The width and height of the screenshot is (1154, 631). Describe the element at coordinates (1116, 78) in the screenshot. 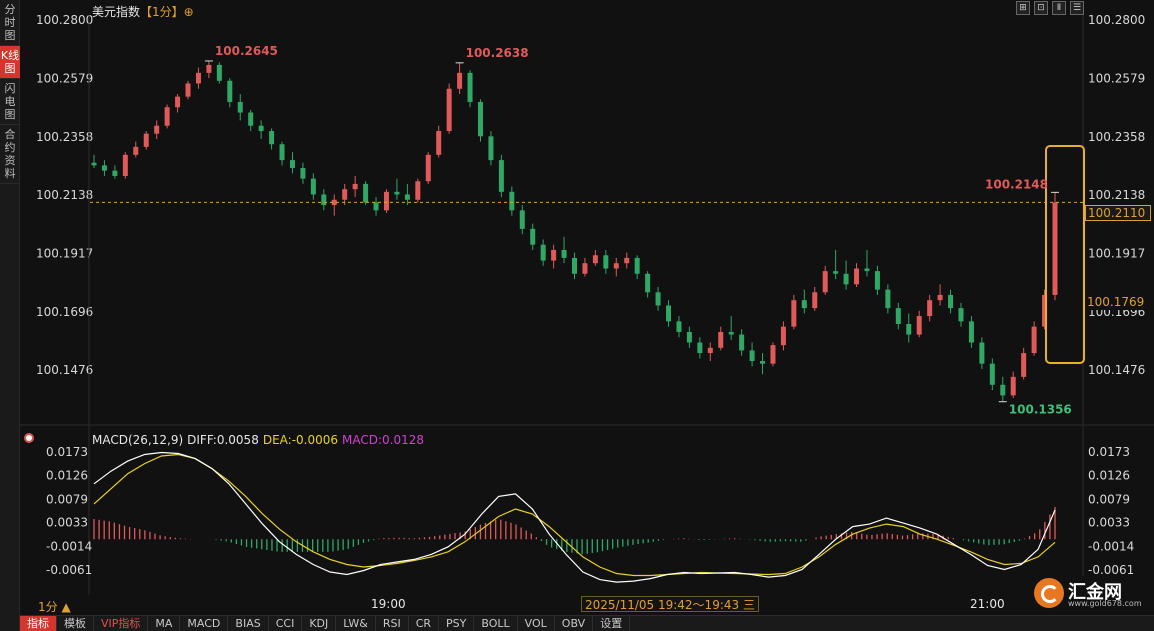

I see `price-tick-label-right: 100.2579` at that location.